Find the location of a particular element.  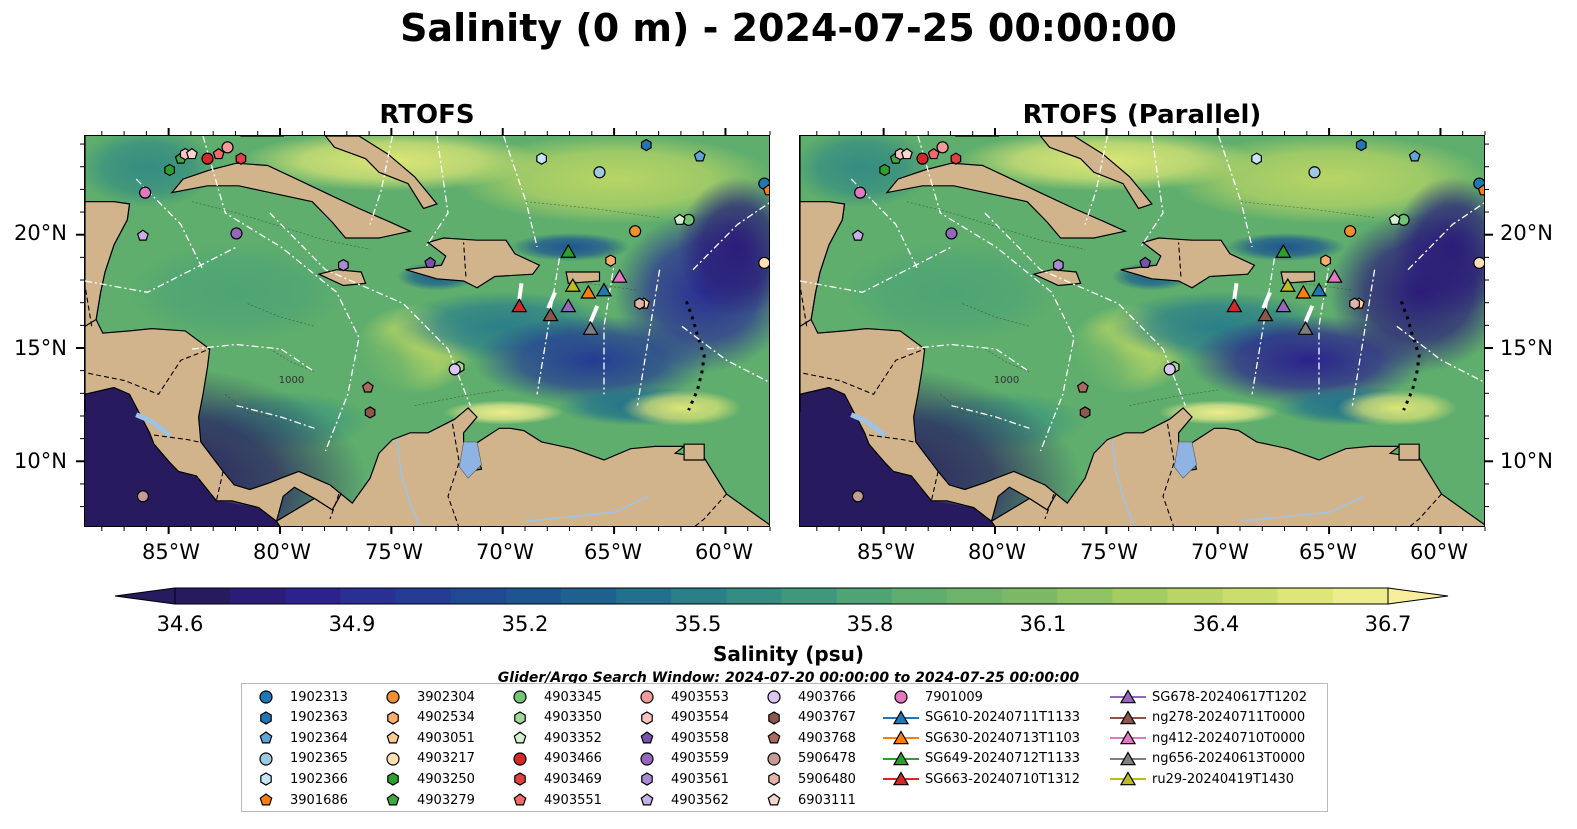

legend-item: 4903553 is located at coordinates (678, 697).